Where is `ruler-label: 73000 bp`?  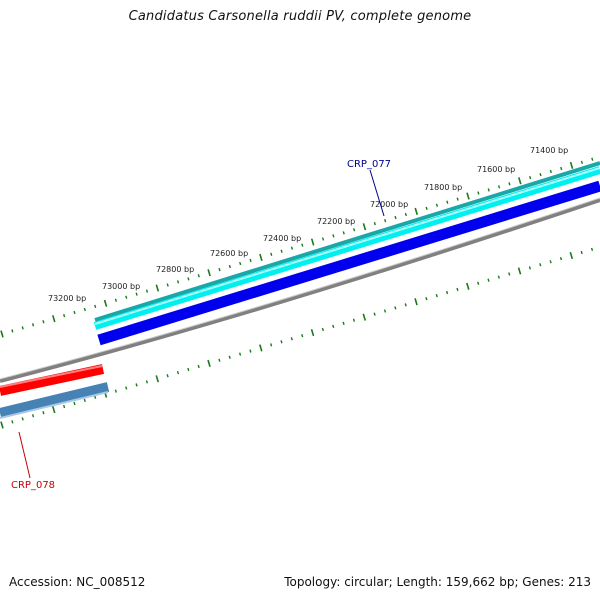
ruler-label: 73000 bp is located at coordinates (121, 286).